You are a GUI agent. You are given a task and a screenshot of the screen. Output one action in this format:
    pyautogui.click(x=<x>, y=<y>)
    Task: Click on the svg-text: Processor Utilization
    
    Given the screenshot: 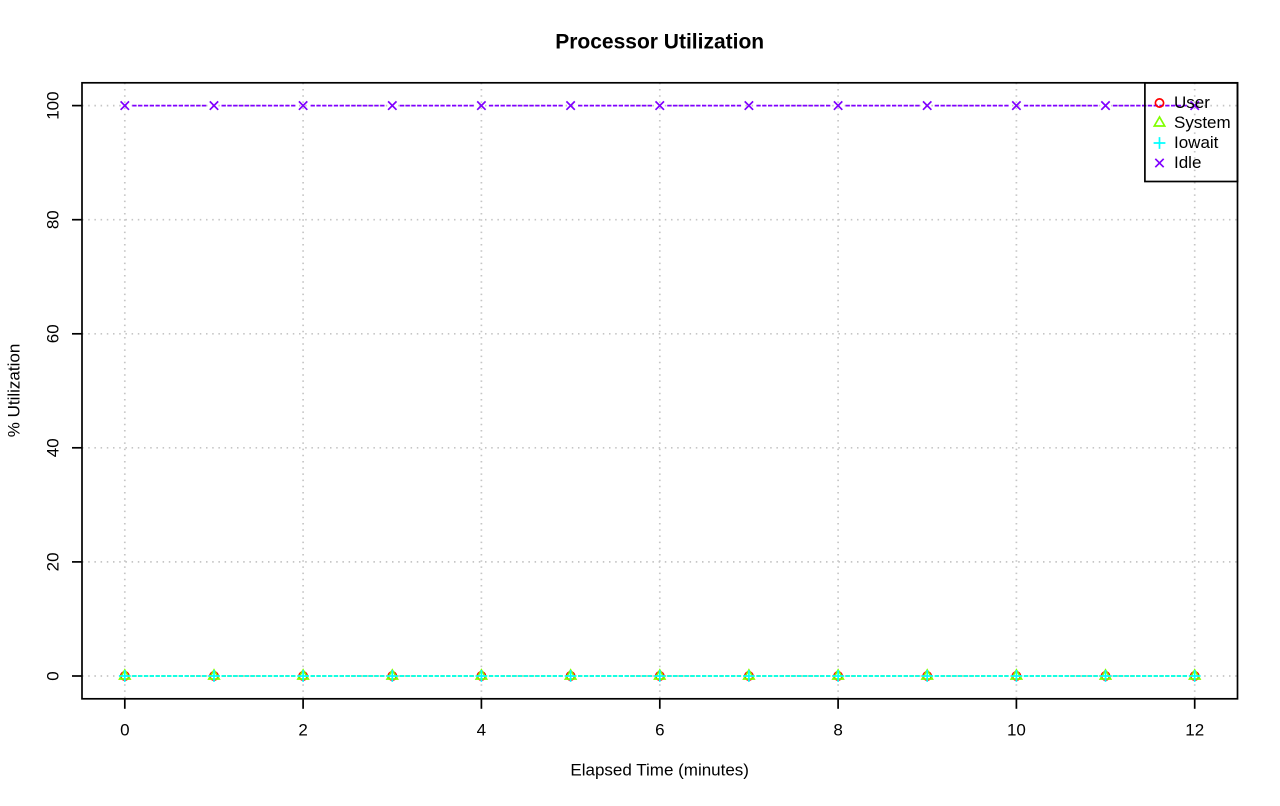 What is the action you would take?
    pyautogui.click(x=659, y=41)
    